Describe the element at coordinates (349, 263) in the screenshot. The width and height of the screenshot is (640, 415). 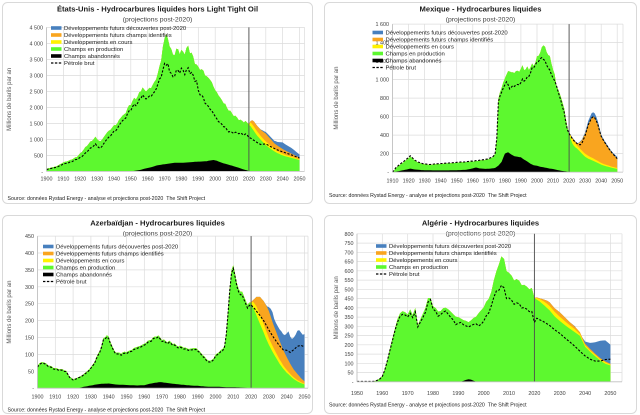
I see `svg-text: 650` at that location.